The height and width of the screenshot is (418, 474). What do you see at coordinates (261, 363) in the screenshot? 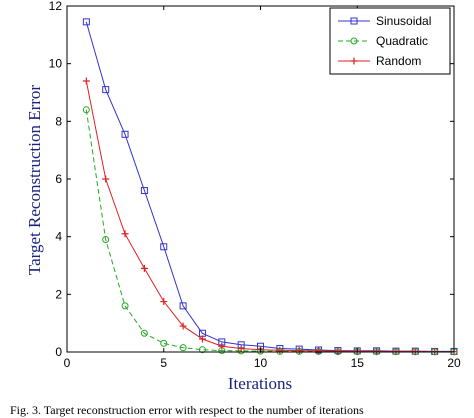
I see `x-tick-label: 10` at bounding box center [261, 363].